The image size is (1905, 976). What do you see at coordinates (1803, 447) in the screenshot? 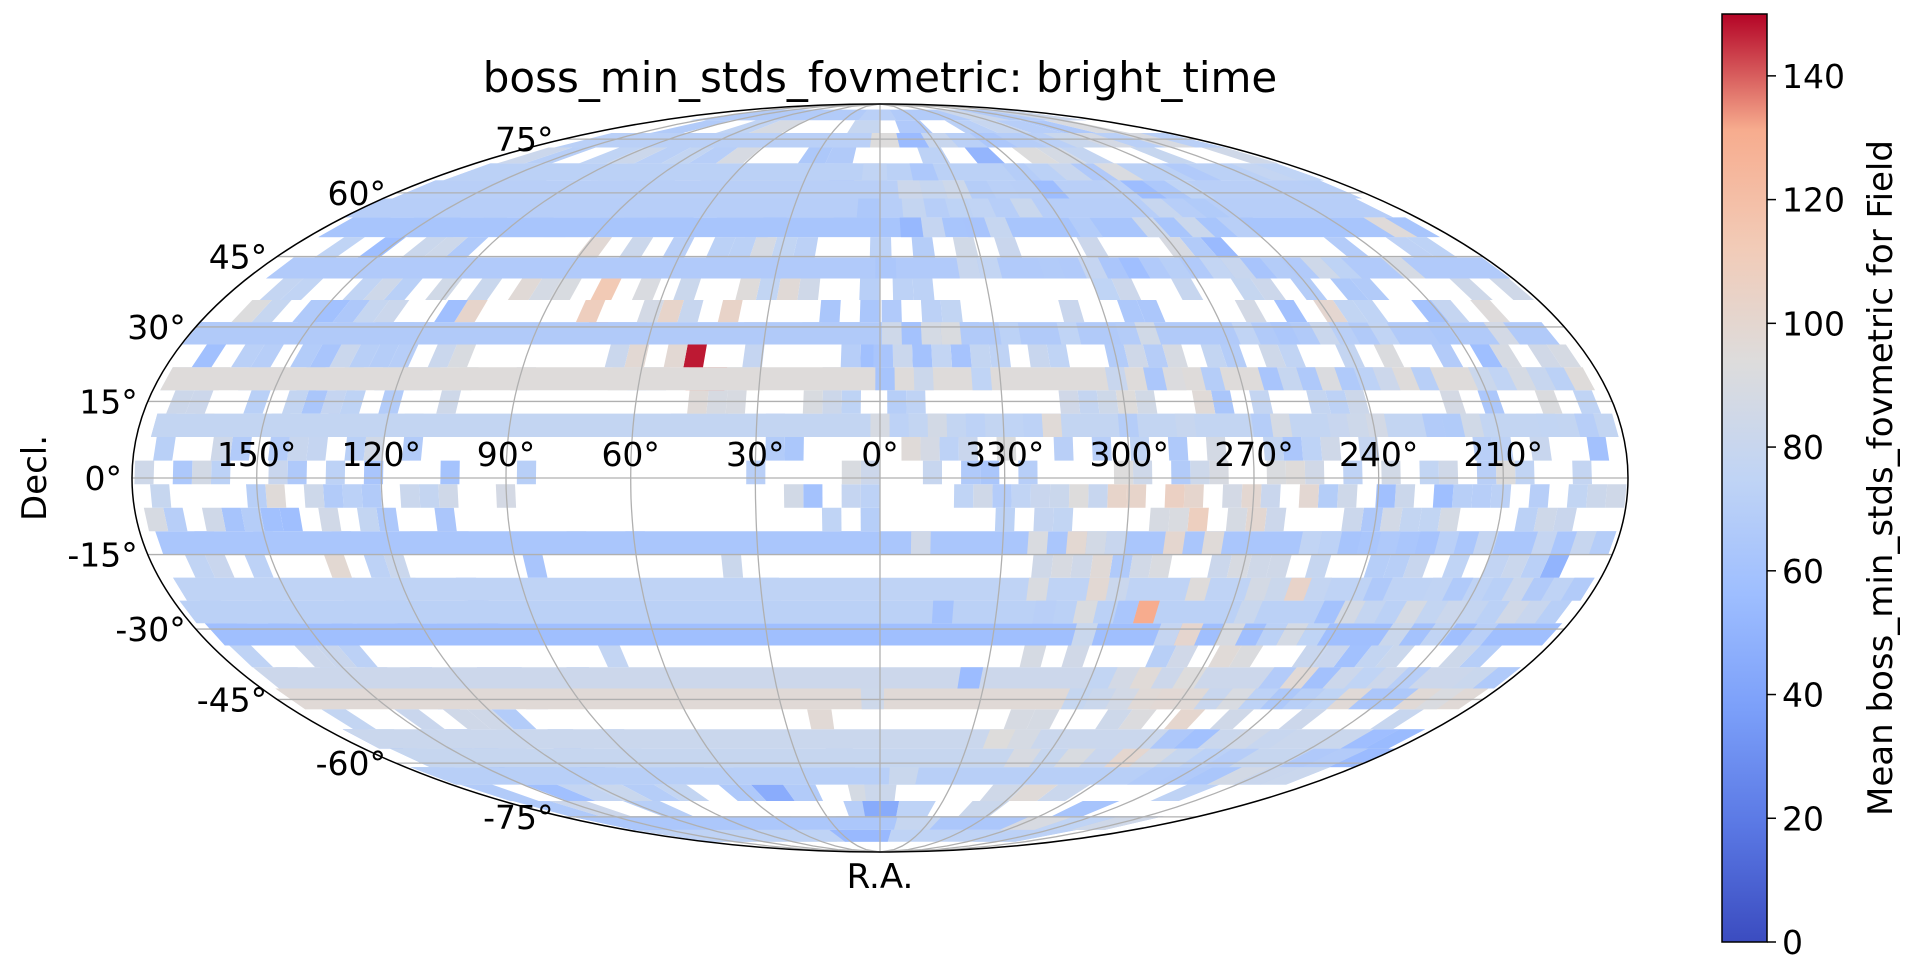
I see `colorbar-tick-label: 80` at bounding box center [1803, 447].